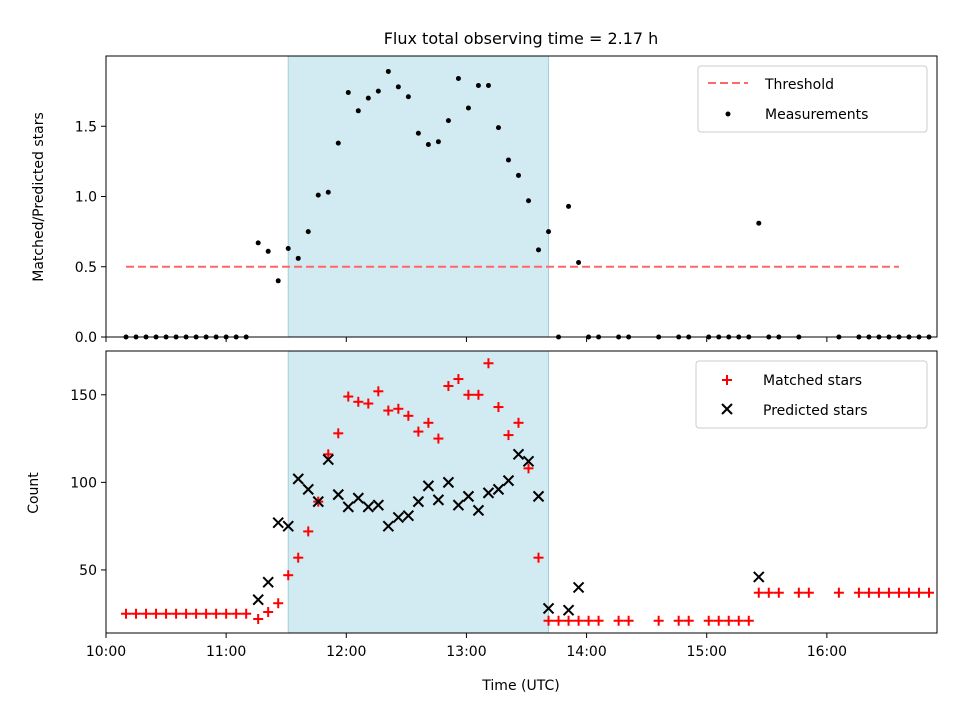  What do you see at coordinates (728, 114) in the screenshot?
I see `legend-measurements-swatch` at bounding box center [728, 114].